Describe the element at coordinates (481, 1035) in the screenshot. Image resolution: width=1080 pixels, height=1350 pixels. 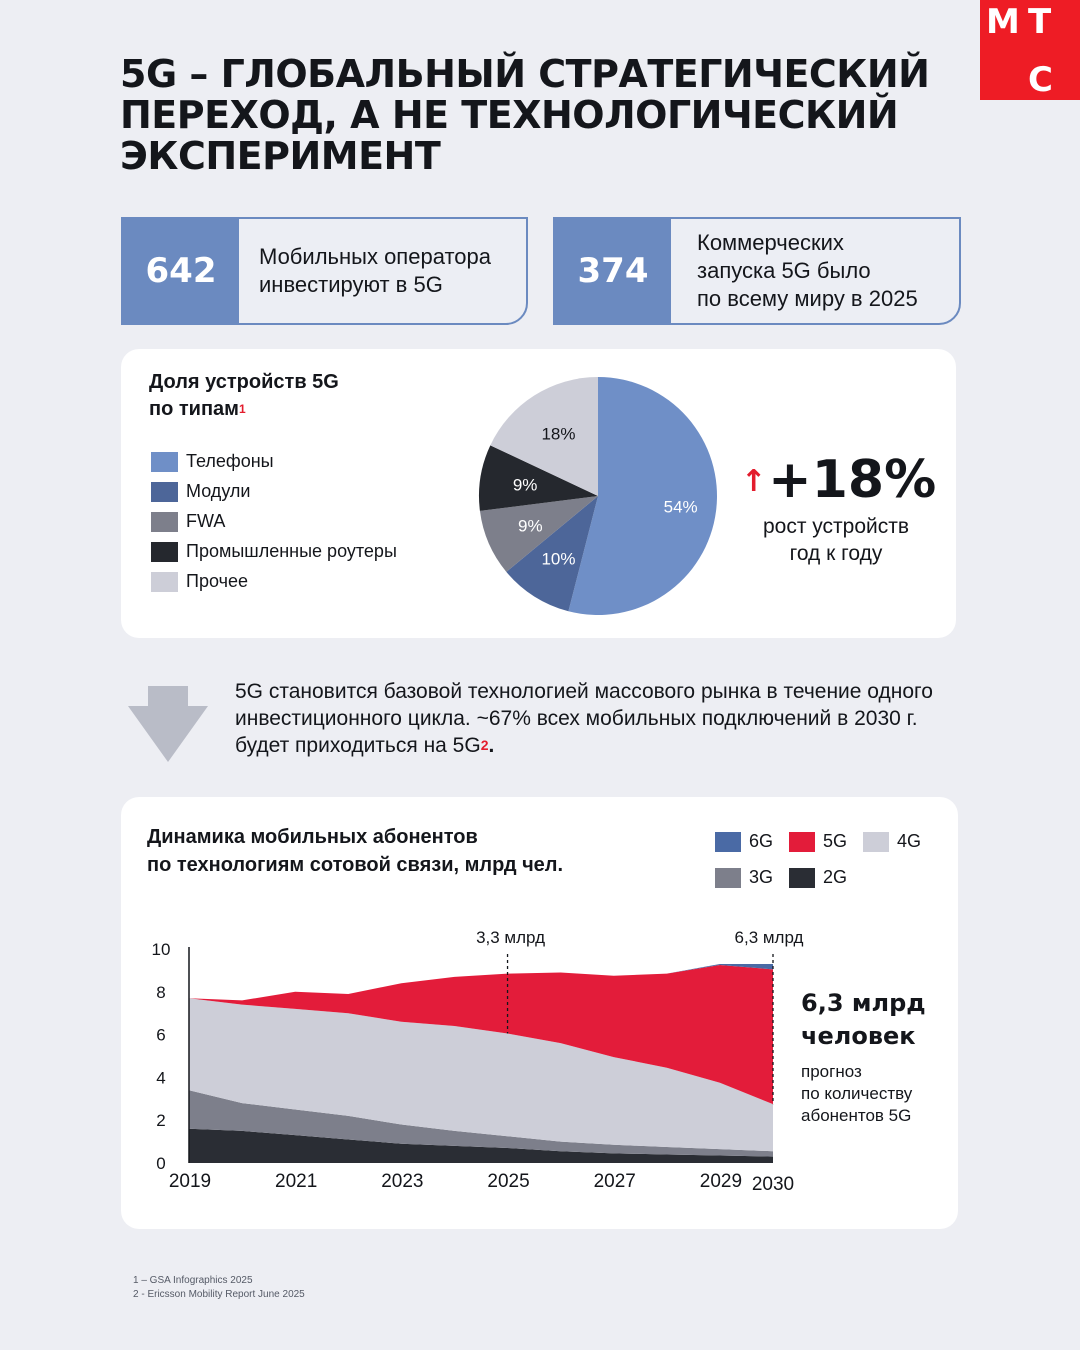
I see `area-series-5g` at that location.